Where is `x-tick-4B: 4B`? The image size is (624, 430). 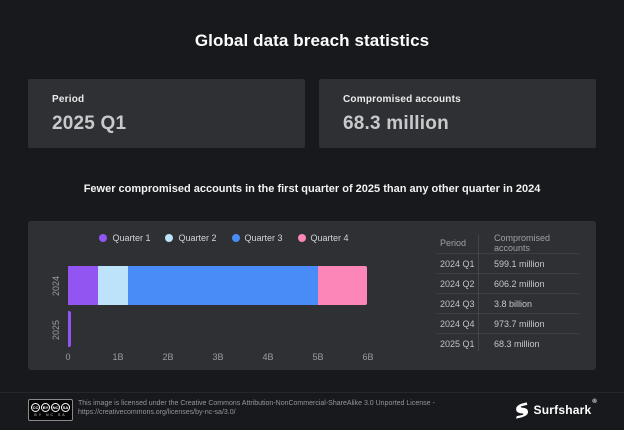 x-tick-4B: 4B is located at coordinates (268, 357).